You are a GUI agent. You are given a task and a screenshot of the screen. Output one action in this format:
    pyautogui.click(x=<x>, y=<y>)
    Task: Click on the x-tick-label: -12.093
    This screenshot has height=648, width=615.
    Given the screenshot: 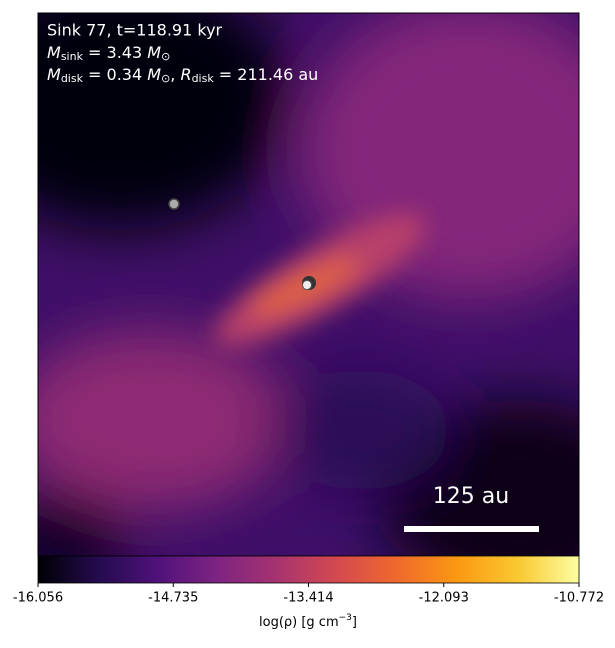 What is the action you would take?
    pyautogui.click(x=444, y=598)
    